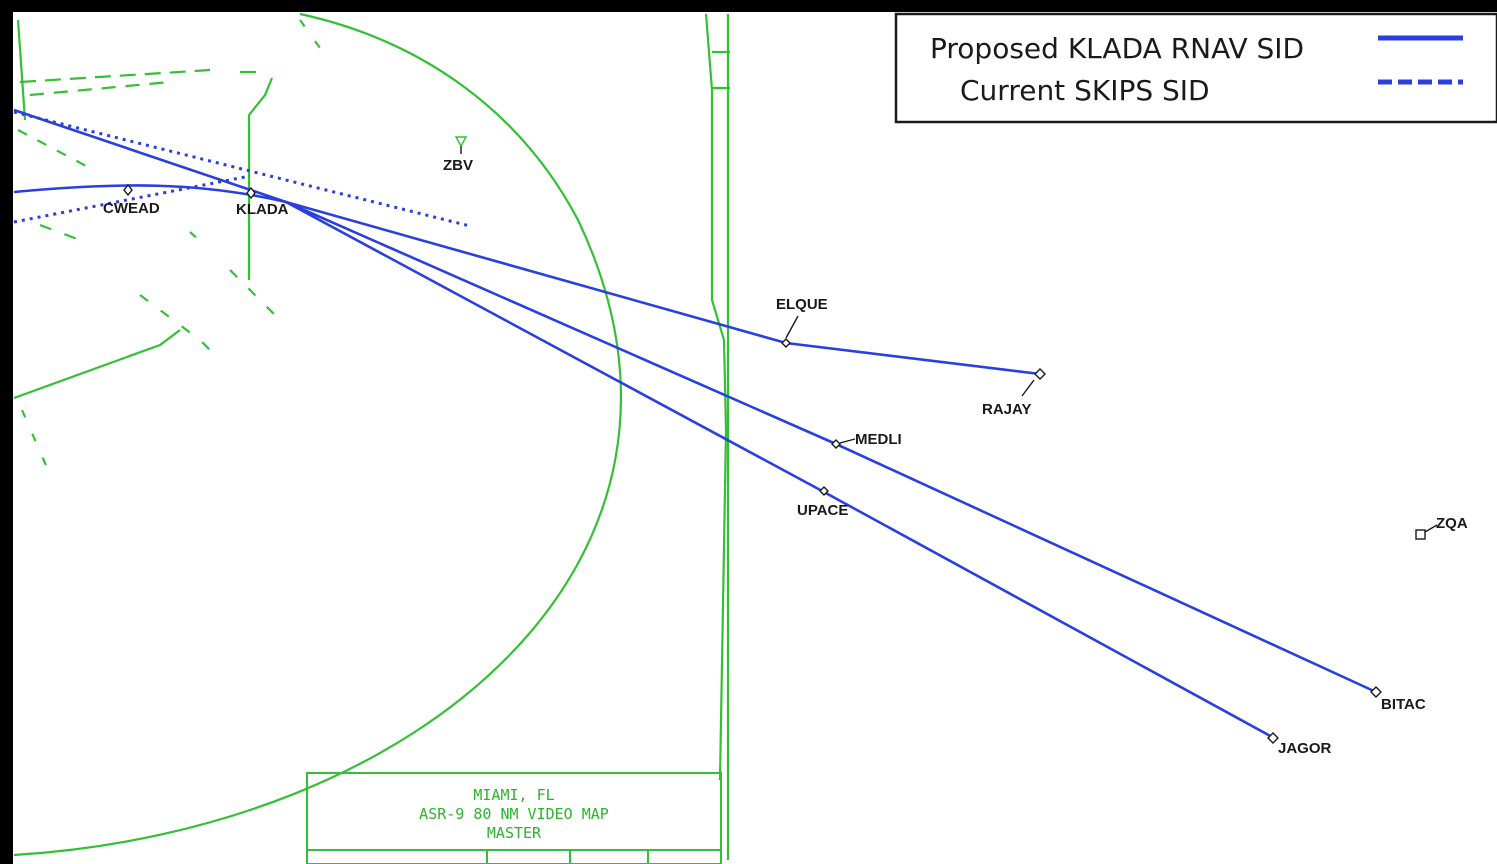 The image size is (1497, 864). Describe the element at coordinates (716, 397) in the screenshot. I see `boundary-line-left` at that location.